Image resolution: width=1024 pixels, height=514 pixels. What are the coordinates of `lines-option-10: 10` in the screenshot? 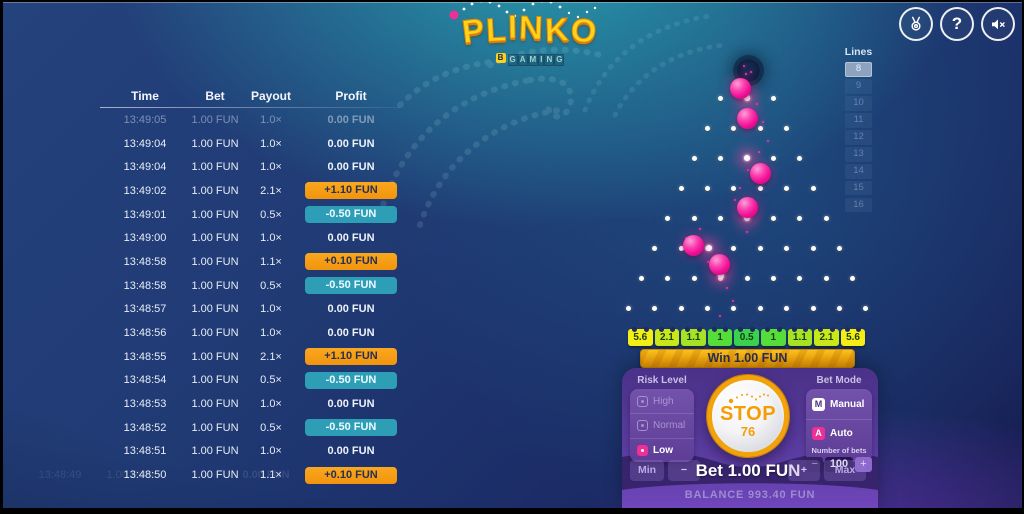 It's located at (858, 103).